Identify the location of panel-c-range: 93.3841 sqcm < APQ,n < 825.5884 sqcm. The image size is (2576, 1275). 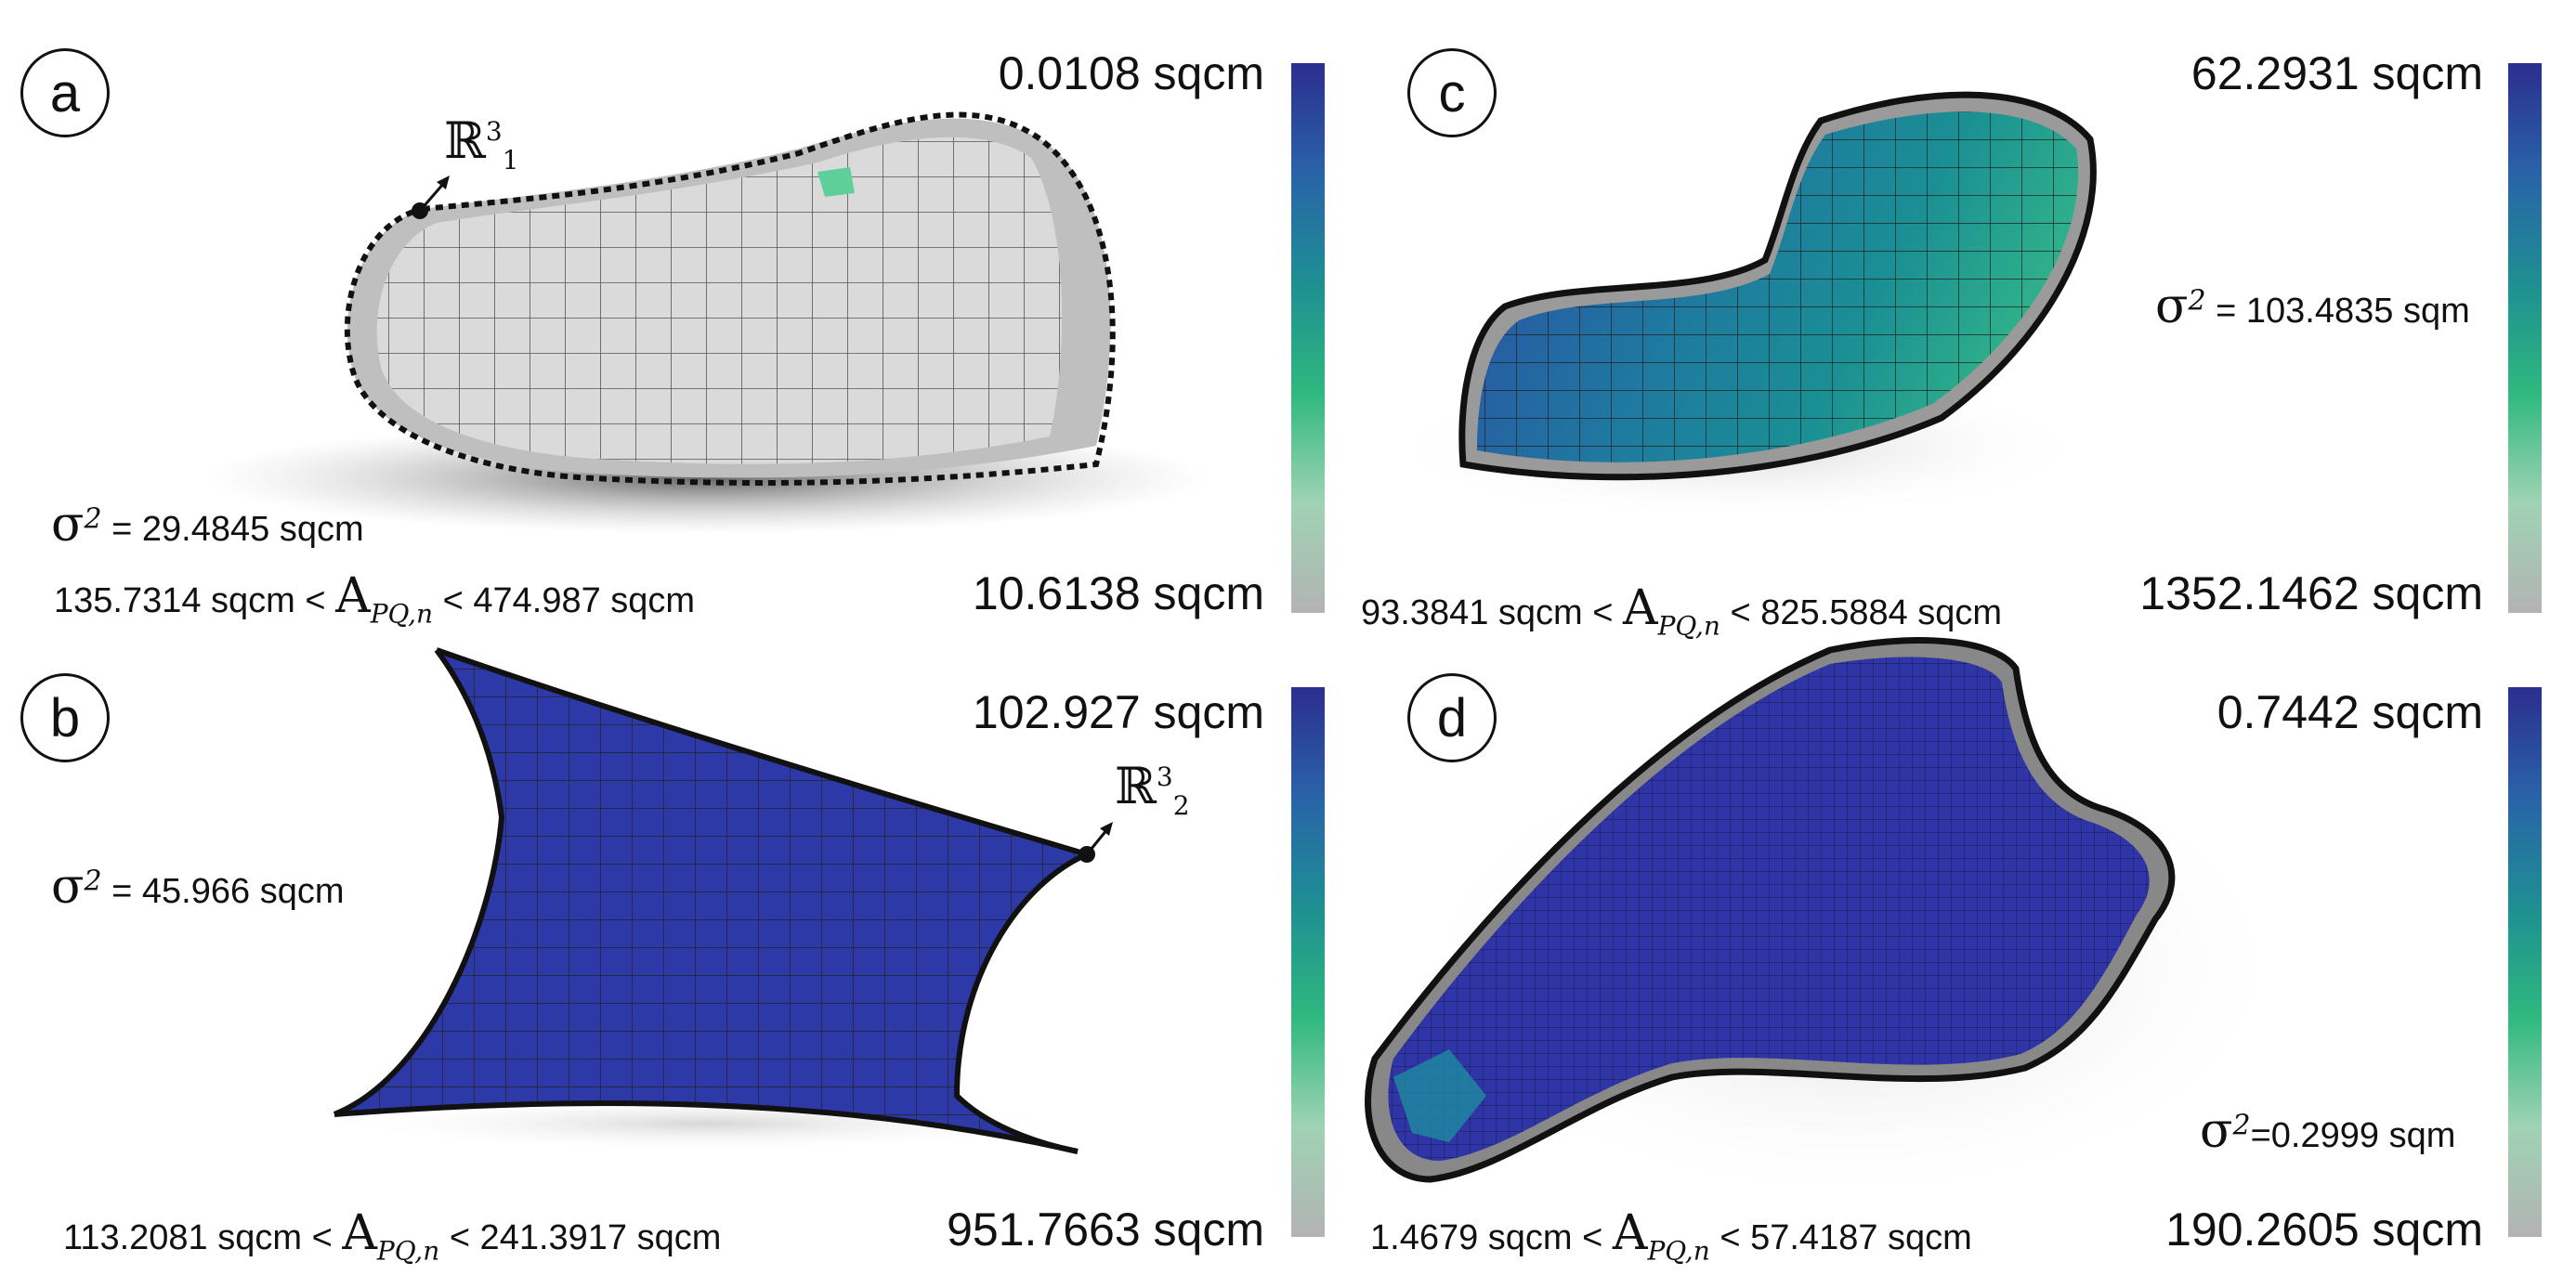
(1682, 611).